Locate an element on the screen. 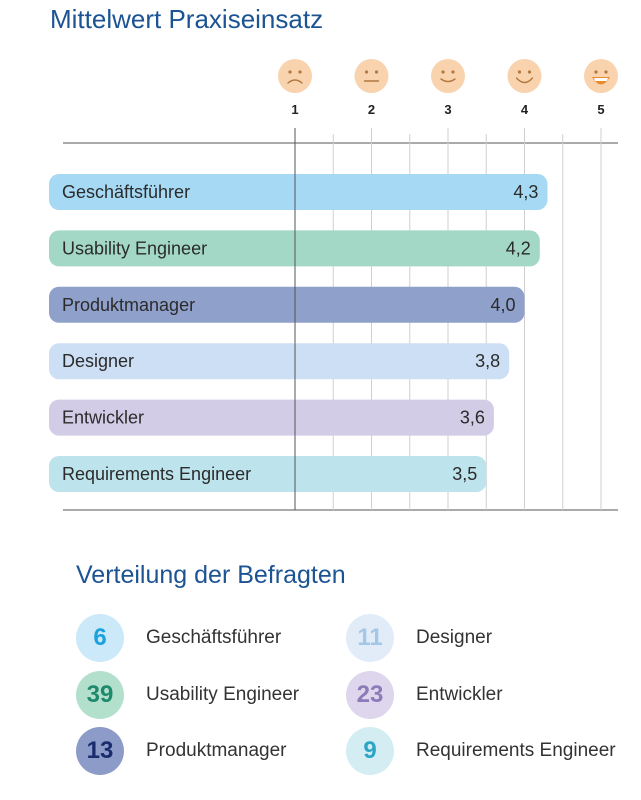  category-label: Designer is located at coordinates (98, 361).